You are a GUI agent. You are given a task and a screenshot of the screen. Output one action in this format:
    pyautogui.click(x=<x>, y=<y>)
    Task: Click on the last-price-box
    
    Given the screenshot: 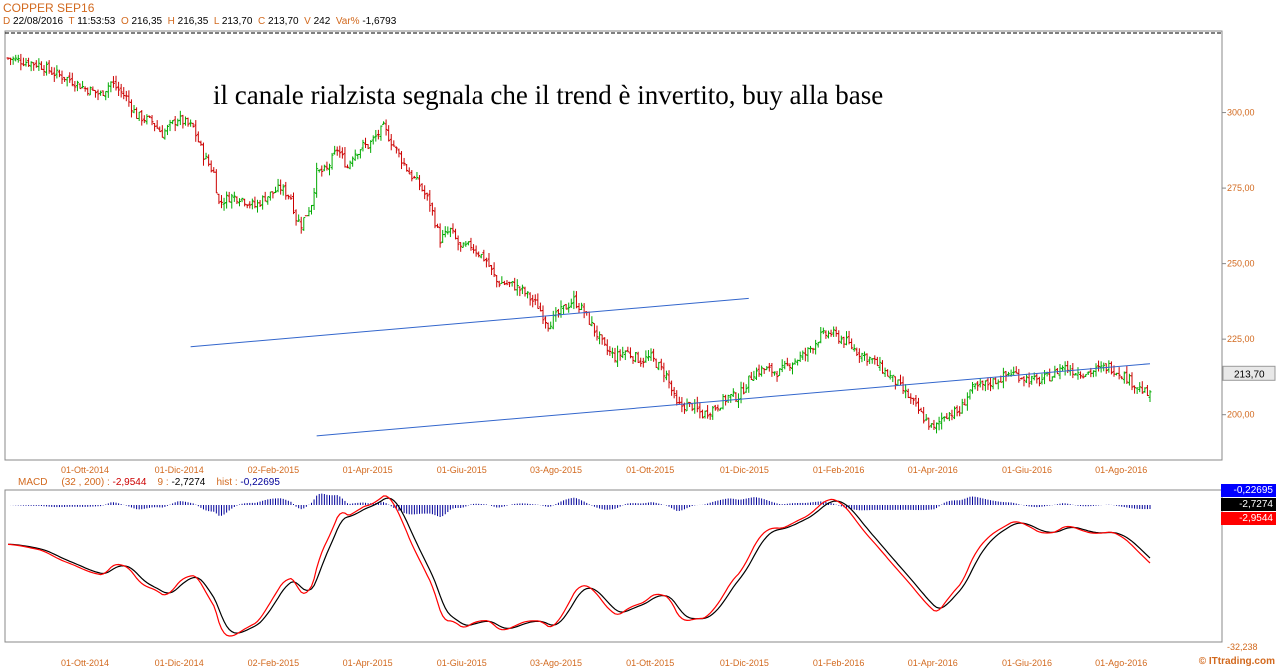 What is the action you would take?
    pyautogui.click(x=1249, y=373)
    